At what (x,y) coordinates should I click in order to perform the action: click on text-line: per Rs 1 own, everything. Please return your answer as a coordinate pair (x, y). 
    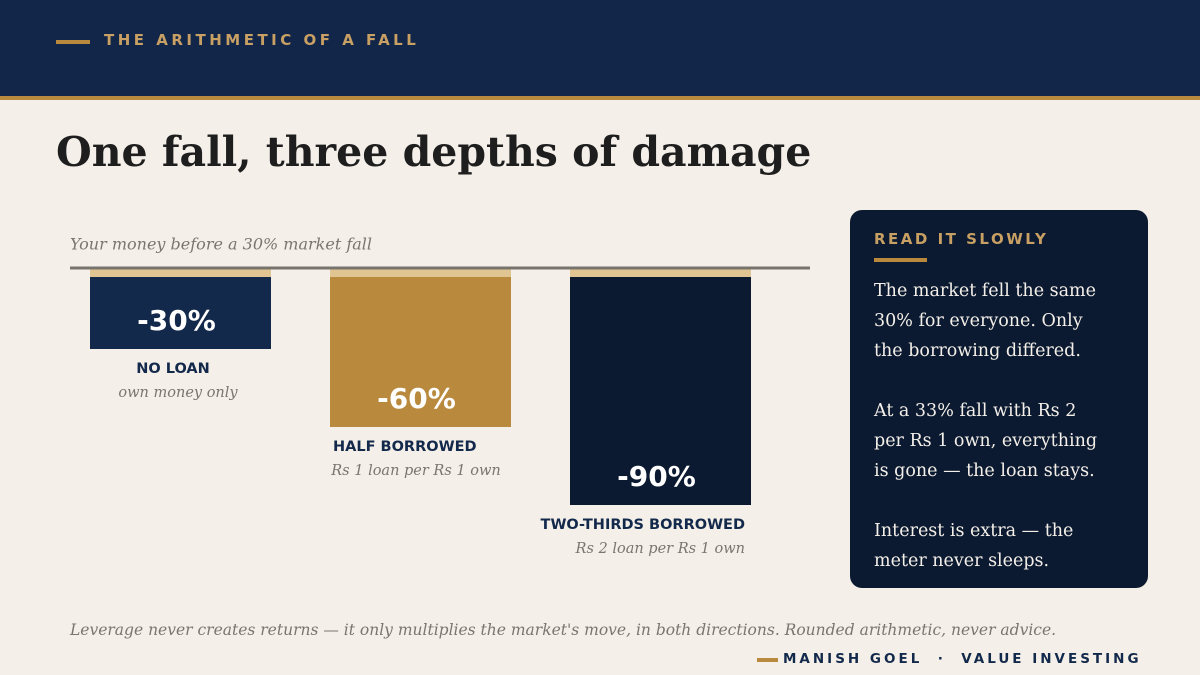
    Looking at the image, I should click on (986, 441).